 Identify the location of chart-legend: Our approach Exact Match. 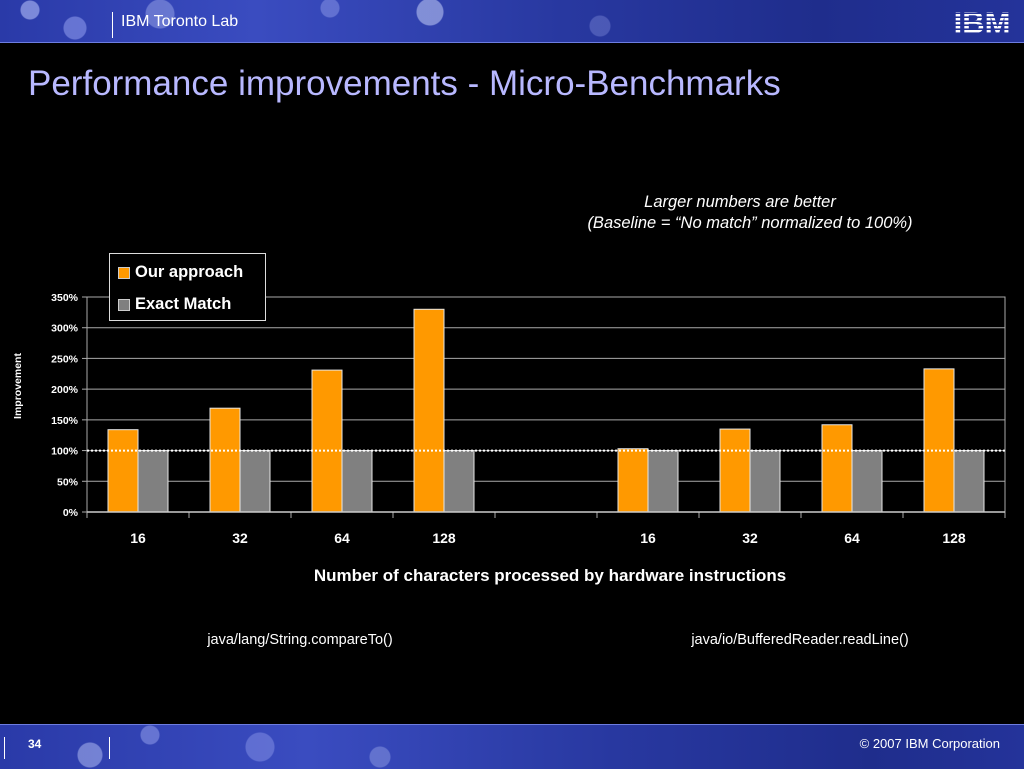
(187, 287).